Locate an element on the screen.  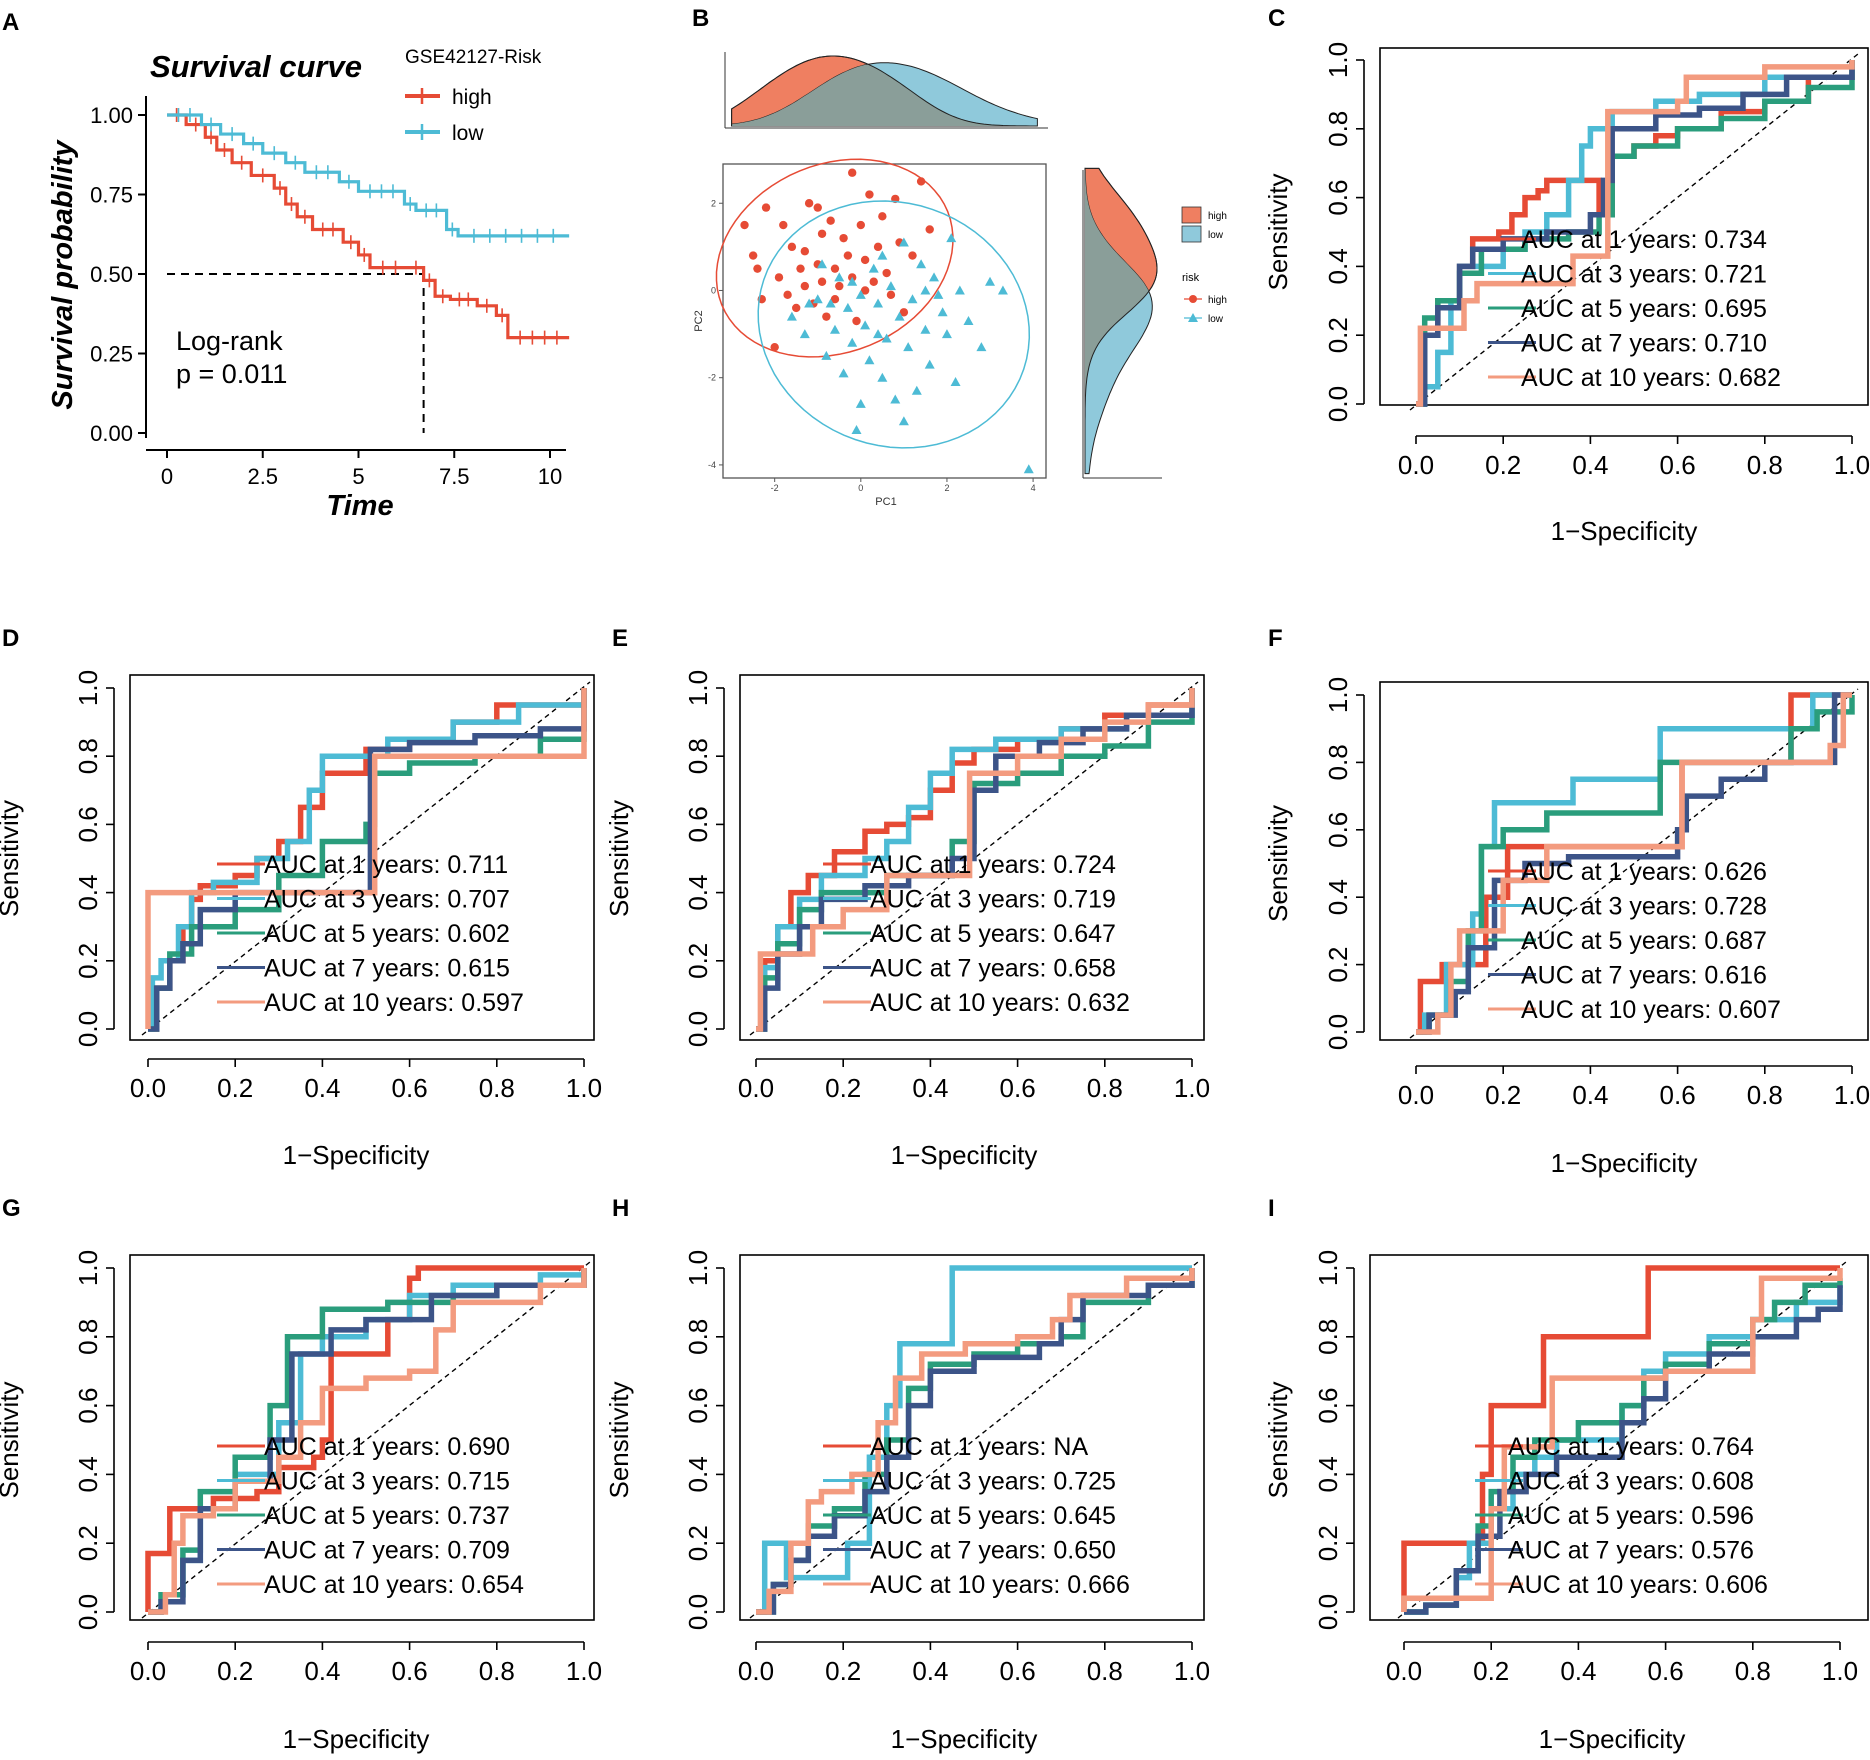
roc-legend-label: AUC at 7 years: 0.616 is located at coordinates (1644, 976).